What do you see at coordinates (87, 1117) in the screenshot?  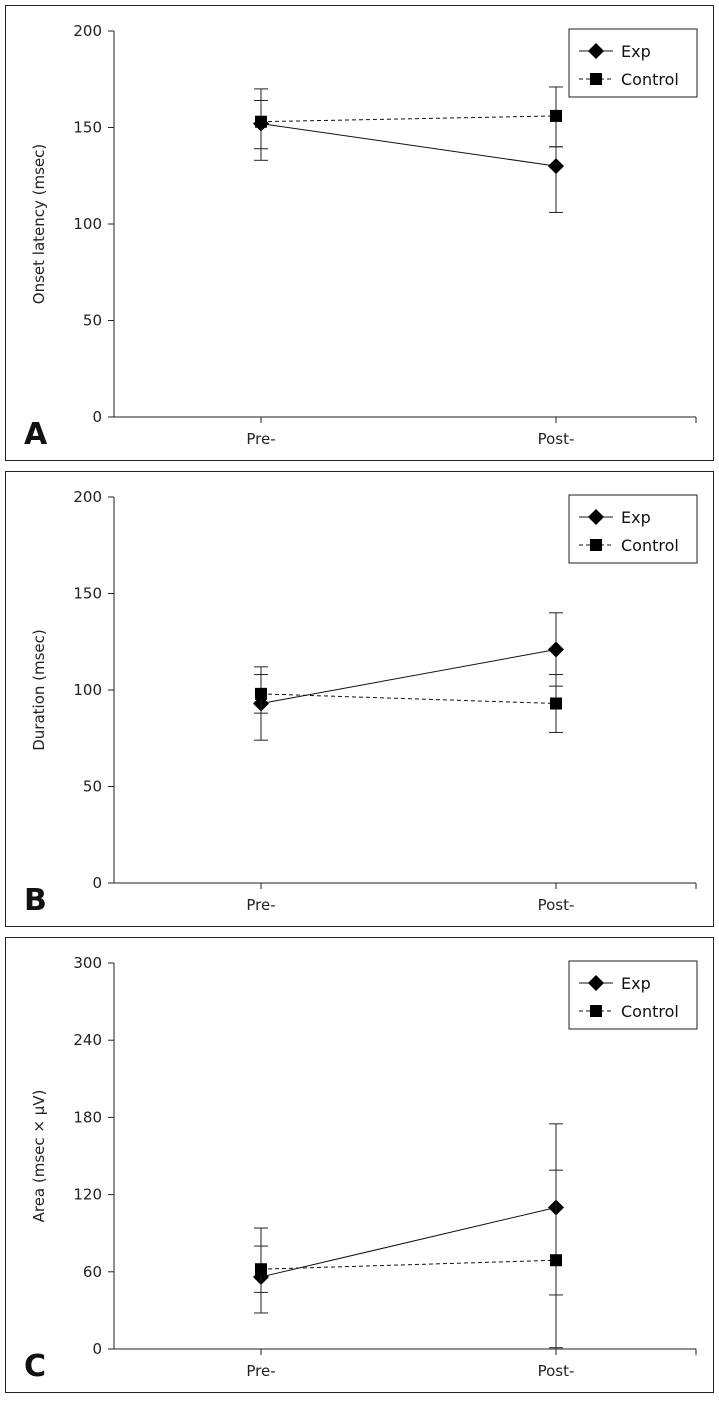 I see `y-tick-label: 180` at bounding box center [87, 1117].